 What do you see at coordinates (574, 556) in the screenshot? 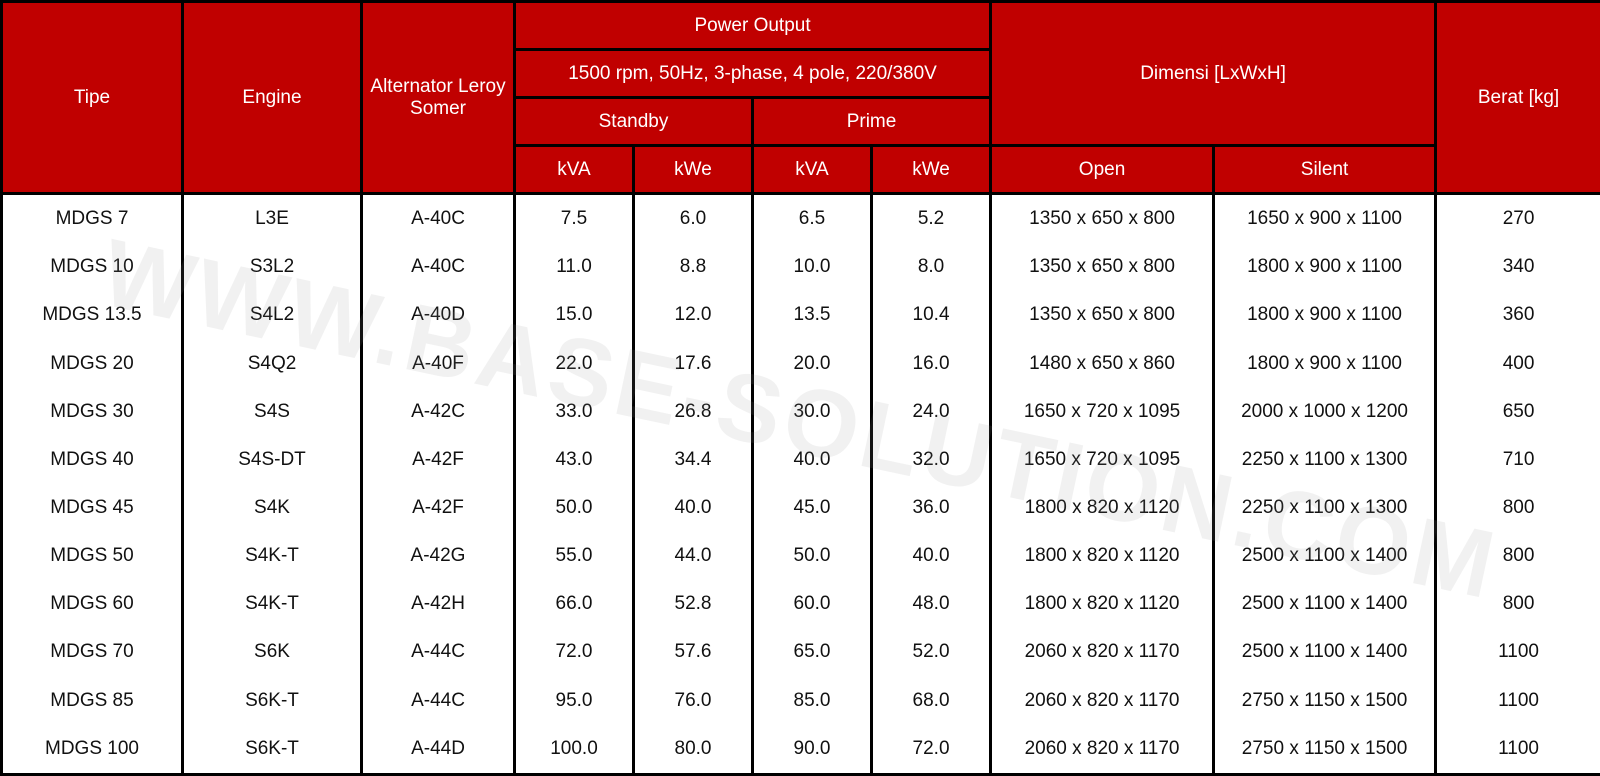
I see `cell-standby-kva: 55.0` at bounding box center [574, 556].